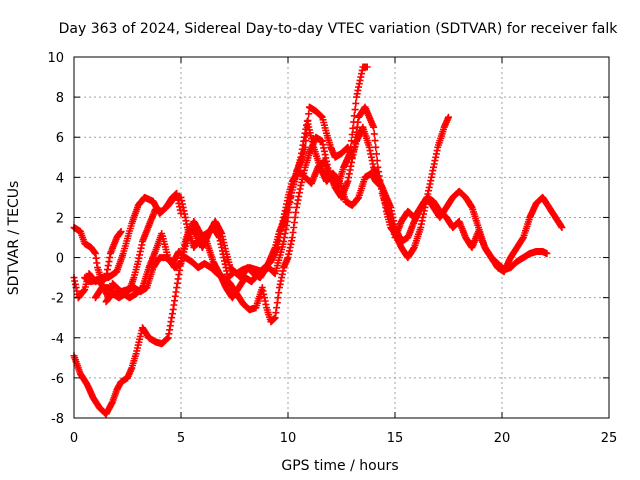 The image size is (640, 480). I want to click on y-tick-label: 10, so click(55, 58).